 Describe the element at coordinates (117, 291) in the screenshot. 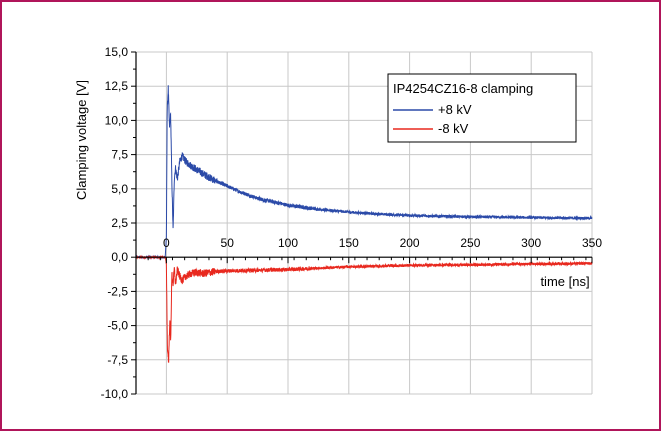

I see `y-tick-label: -2,5` at that location.